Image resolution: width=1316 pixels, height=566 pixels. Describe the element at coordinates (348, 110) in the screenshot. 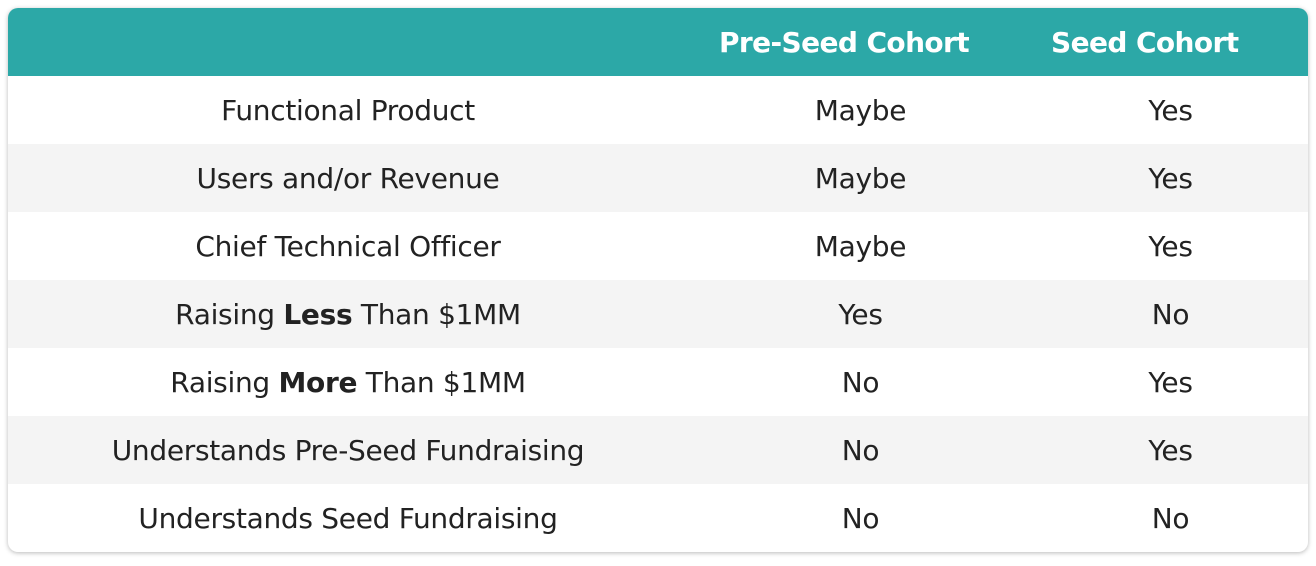

I see `criterion-cell: Functional Product` at that location.